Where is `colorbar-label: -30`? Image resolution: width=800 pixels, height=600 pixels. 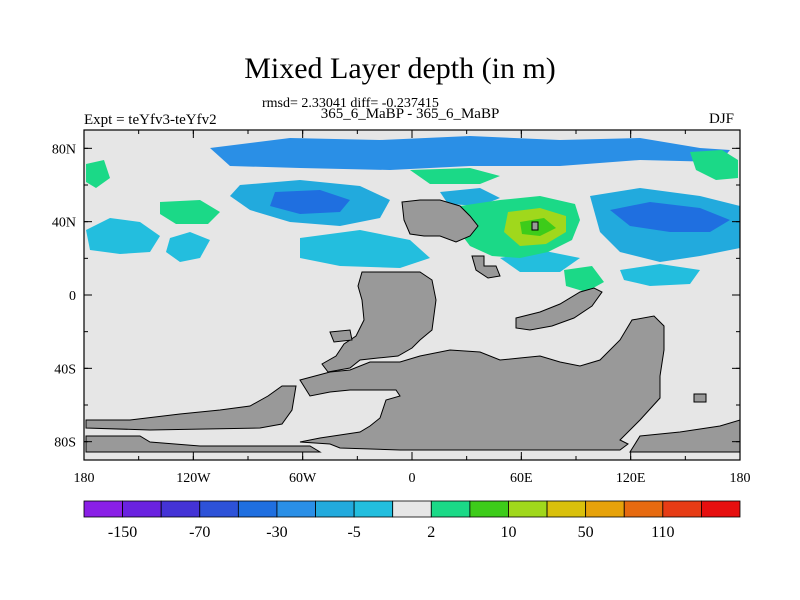 colorbar-label: -30 is located at coordinates (276, 532).